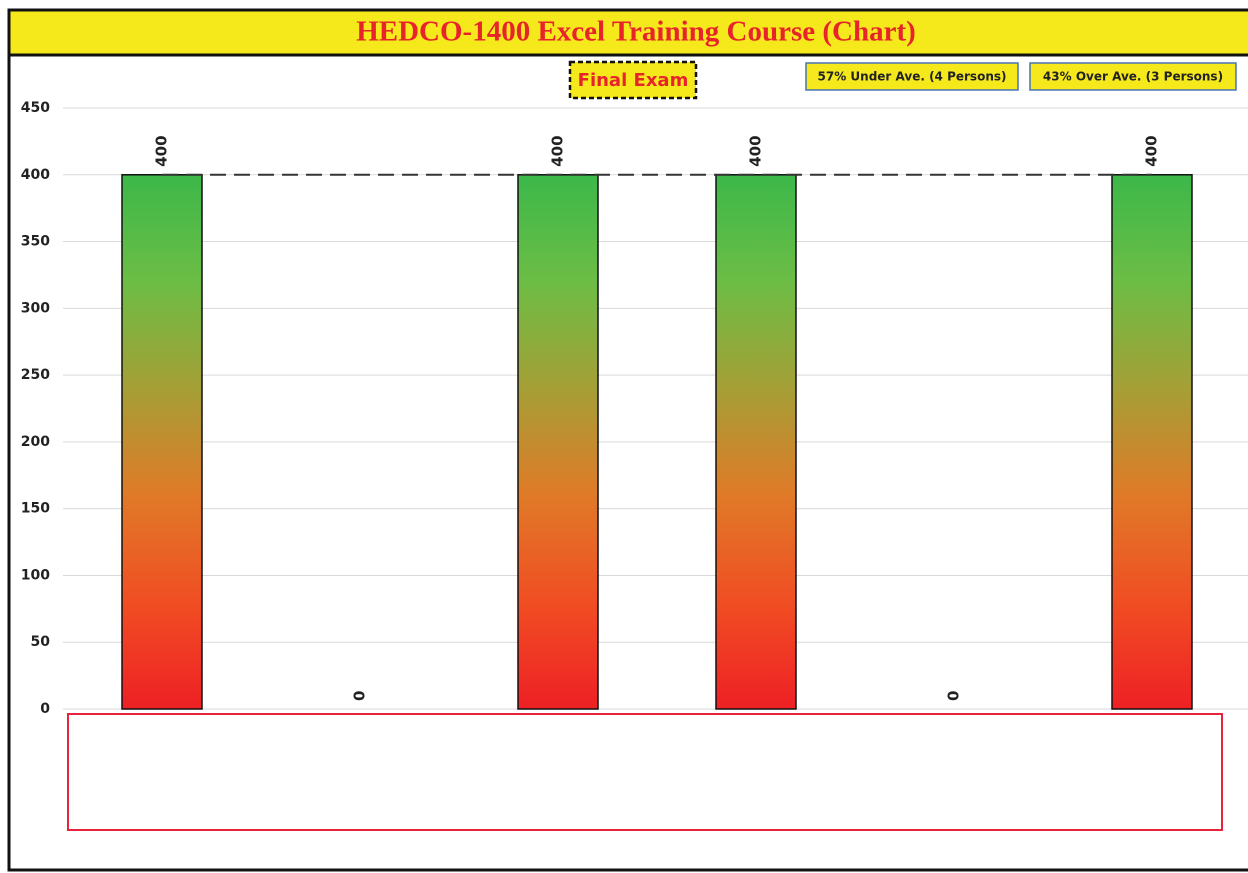 This screenshot has width=1248, height=873. Describe the element at coordinates (35, 108) in the screenshot. I see `y-tick-label: 450` at that location.